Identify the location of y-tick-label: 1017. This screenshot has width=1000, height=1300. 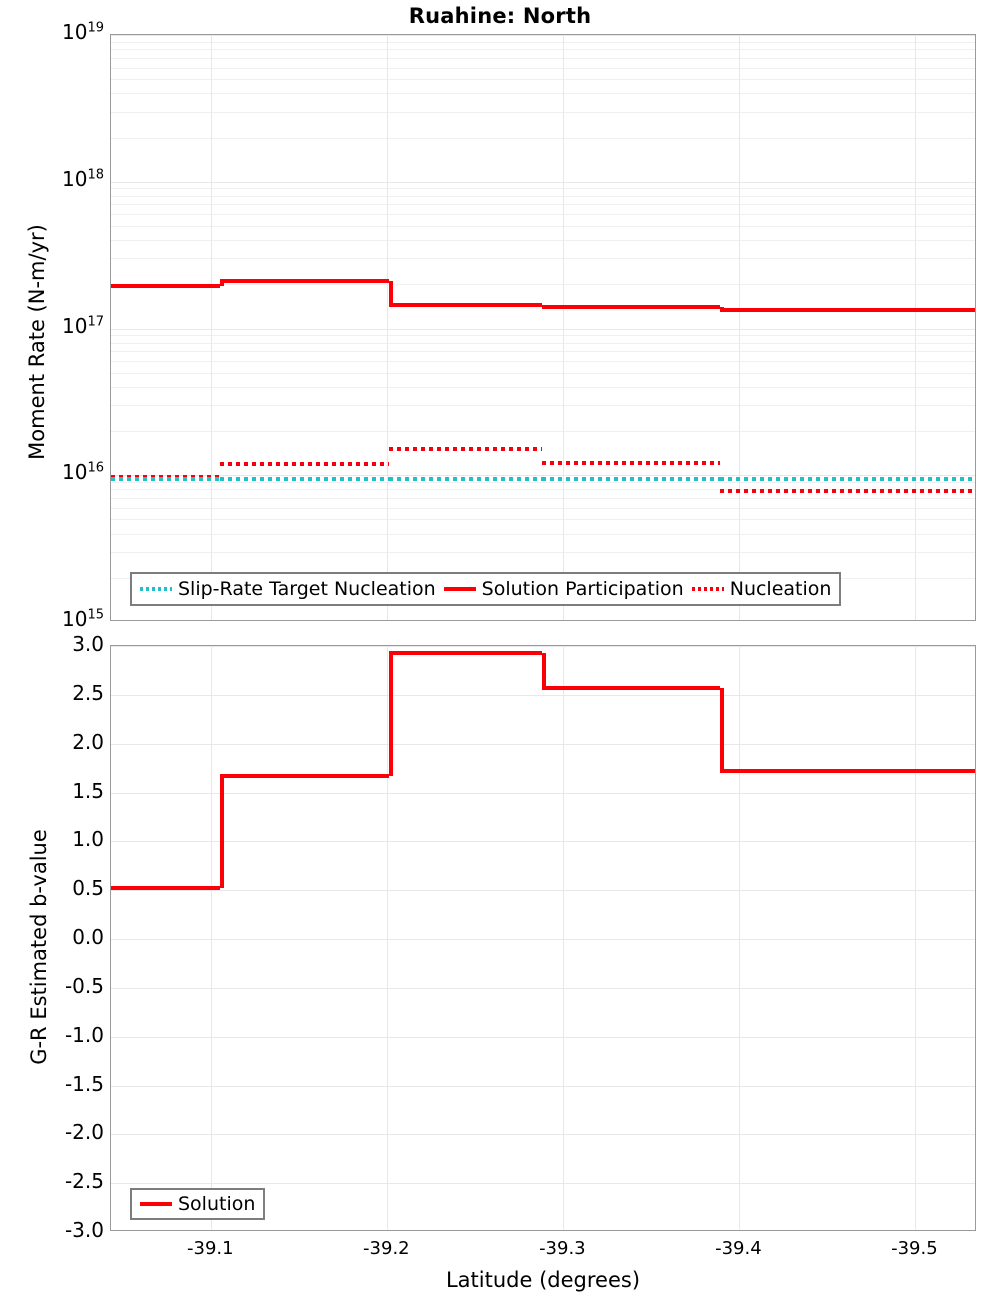
(83, 326).